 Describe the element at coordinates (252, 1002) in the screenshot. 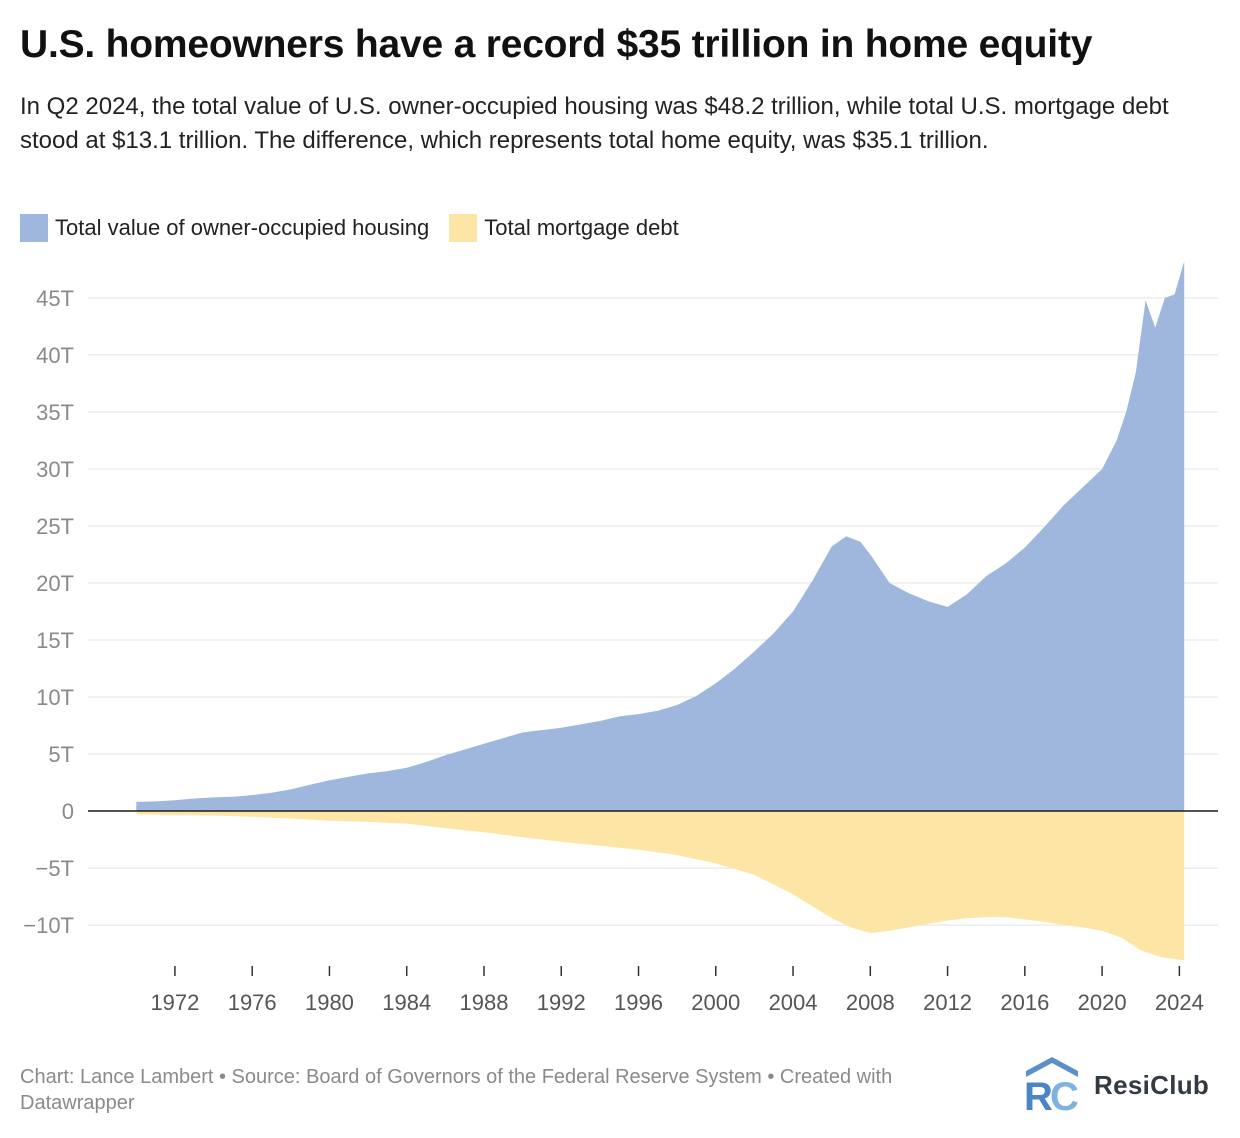

I see `x-tick-label: 1976` at that location.